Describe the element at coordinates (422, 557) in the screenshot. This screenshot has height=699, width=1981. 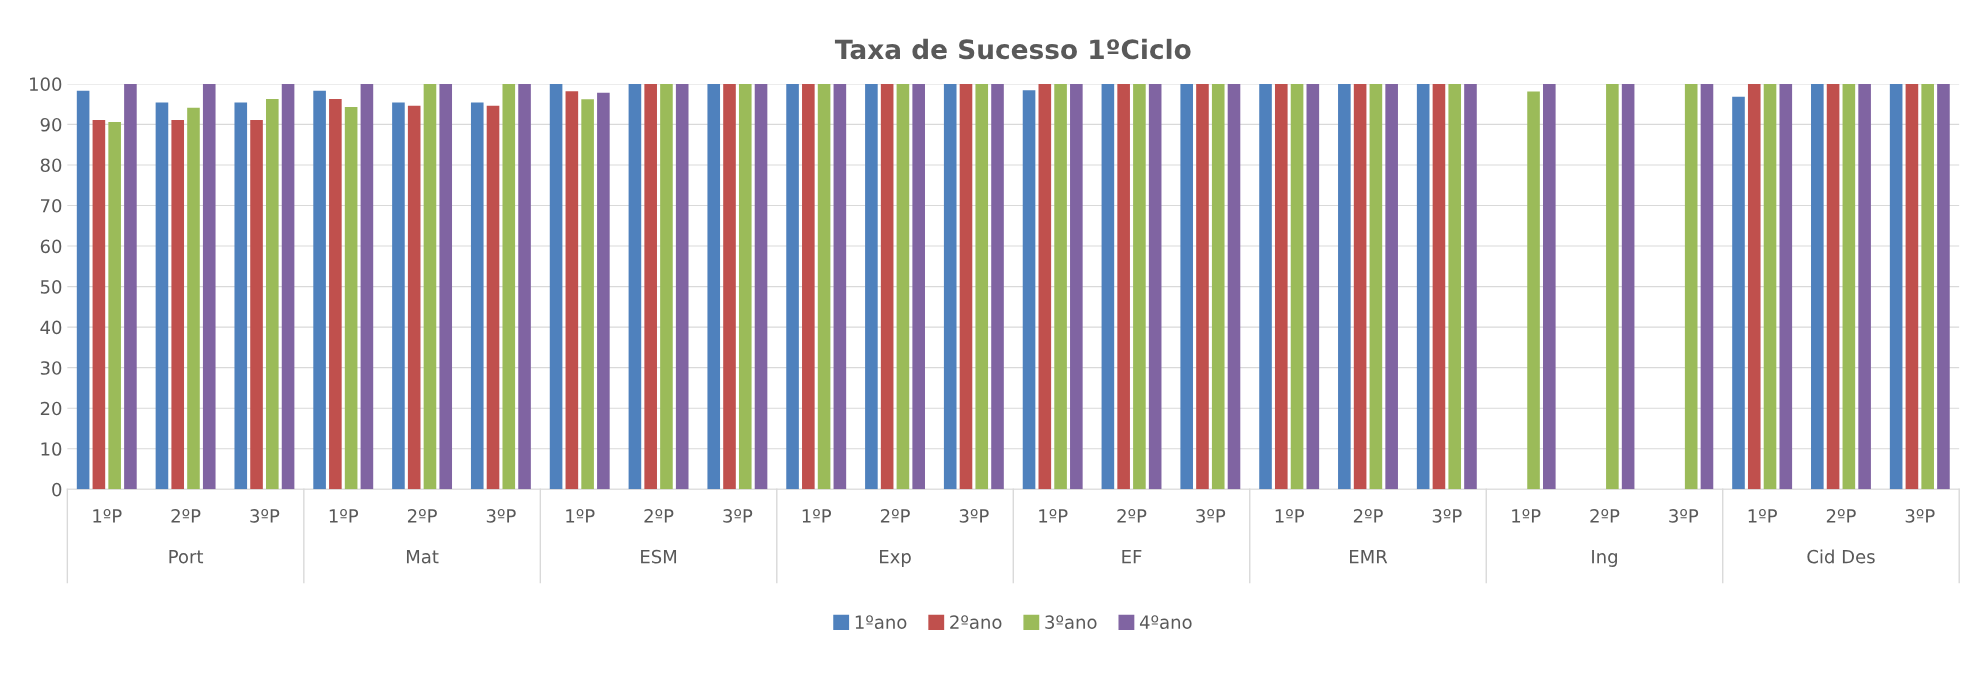
I see `text: Mat` at that location.